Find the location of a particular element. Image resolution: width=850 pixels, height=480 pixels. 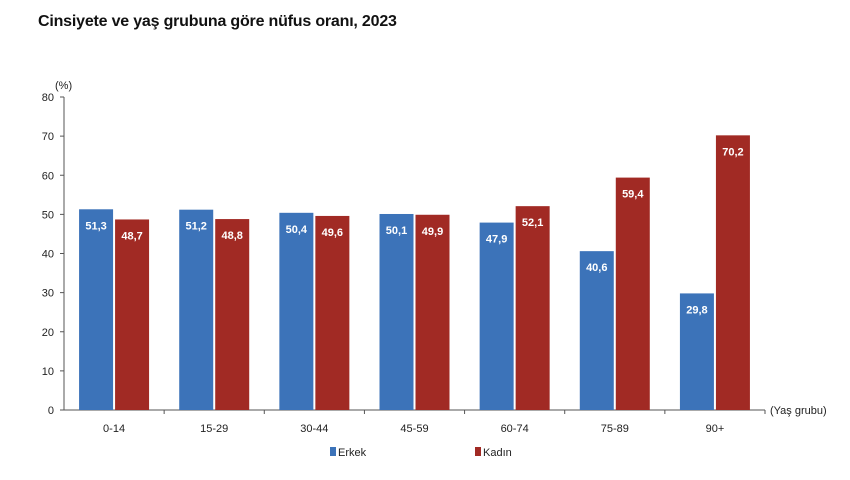

data-label: 50,1 is located at coordinates (396, 231).